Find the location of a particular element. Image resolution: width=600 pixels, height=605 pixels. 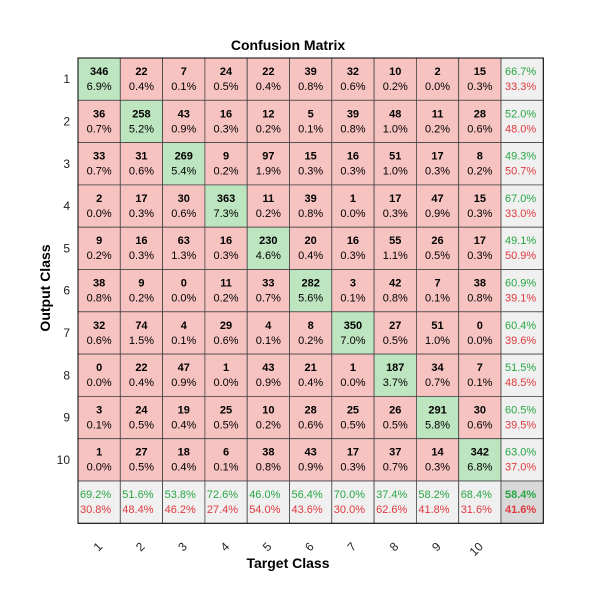

col-summary-cell: 58.2% 41.8% is located at coordinates (437, 502).